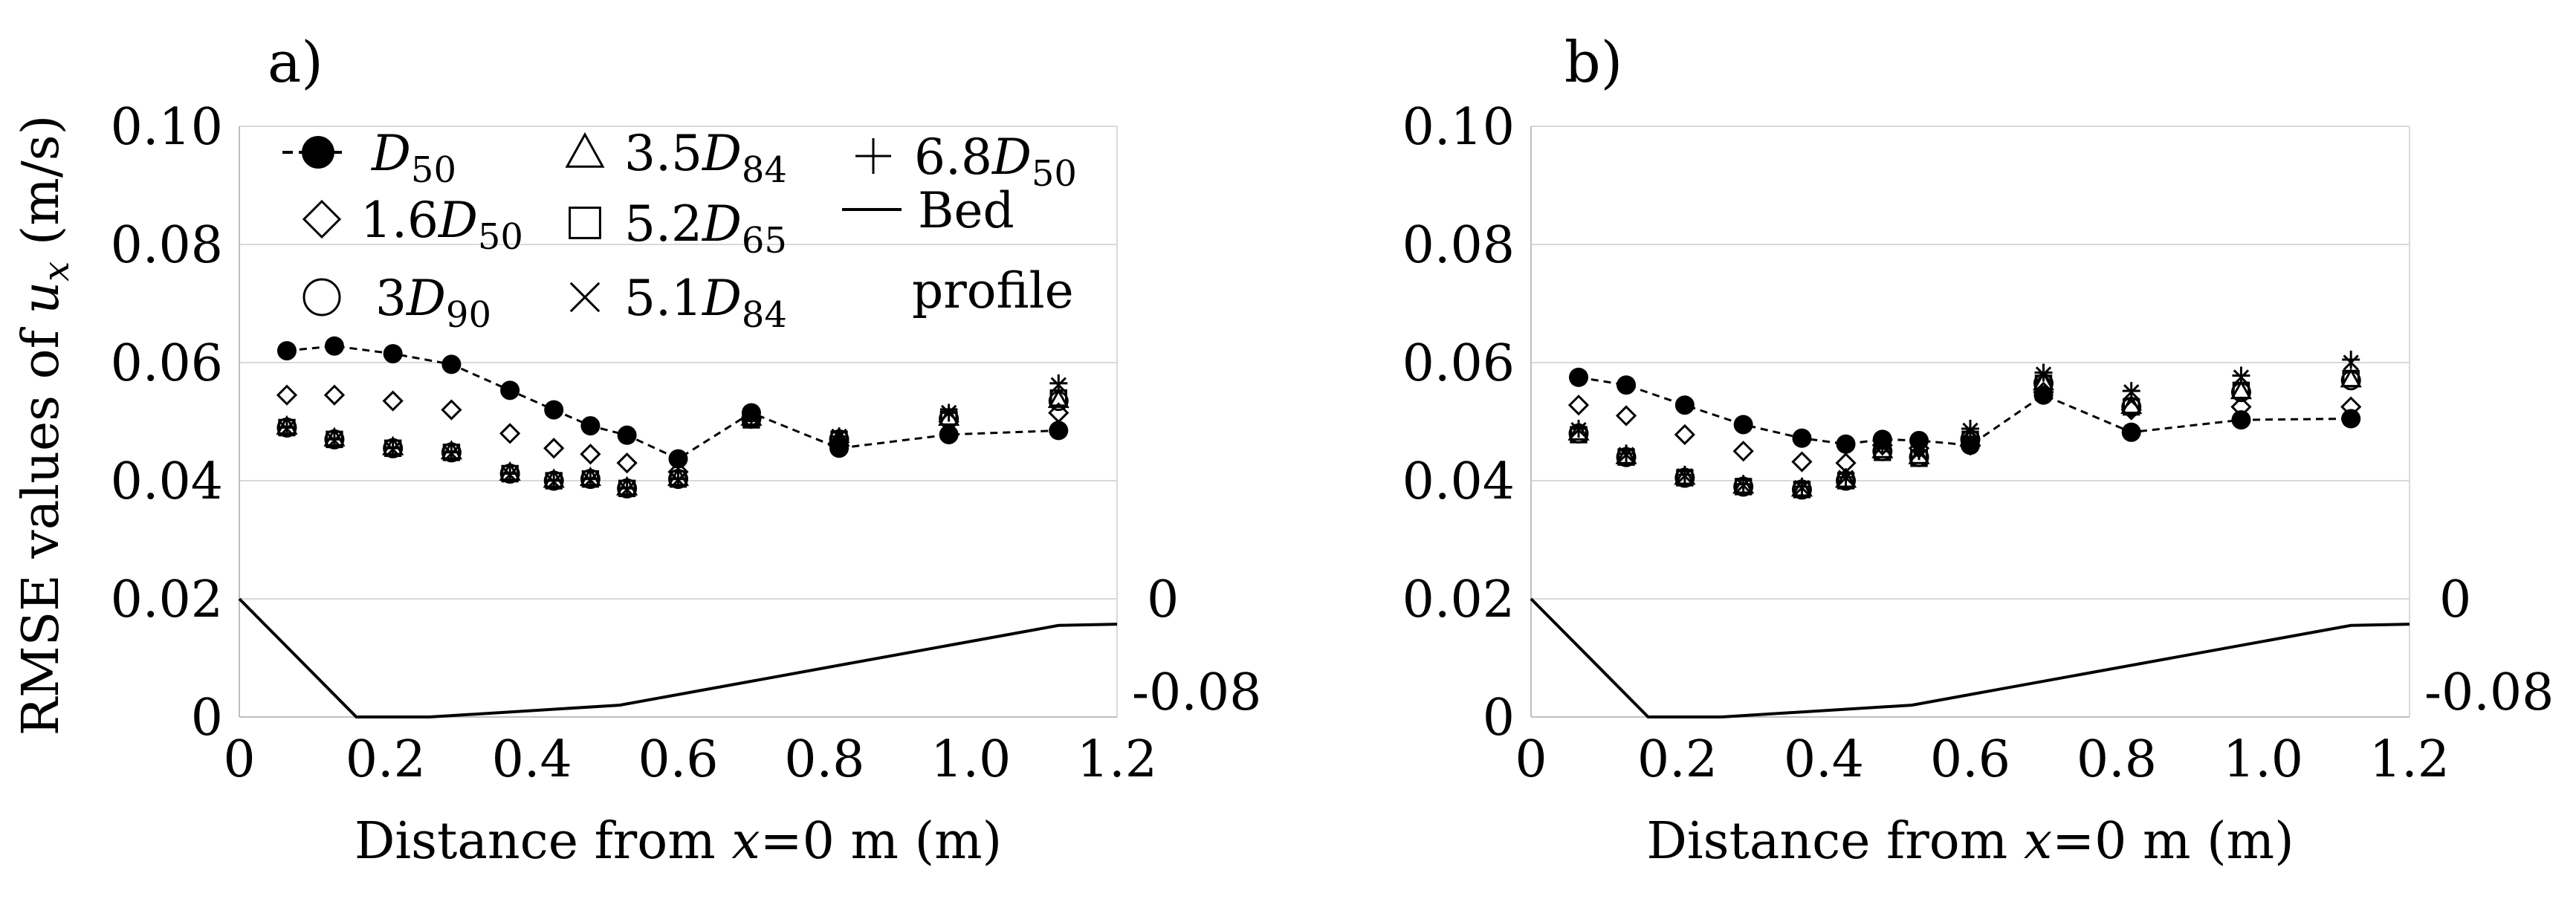 This screenshot has width=2576, height=899. I want to click on y-axis-label-part: RMSE values of, so click(41, 525).